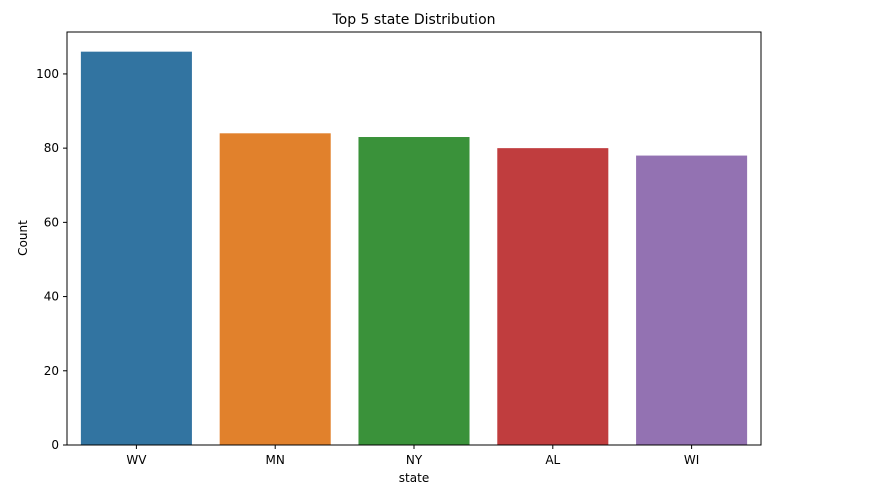  What do you see at coordinates (136, 248) in the screenshot?
I see `bar-wv` at bounding box center [136, 248].